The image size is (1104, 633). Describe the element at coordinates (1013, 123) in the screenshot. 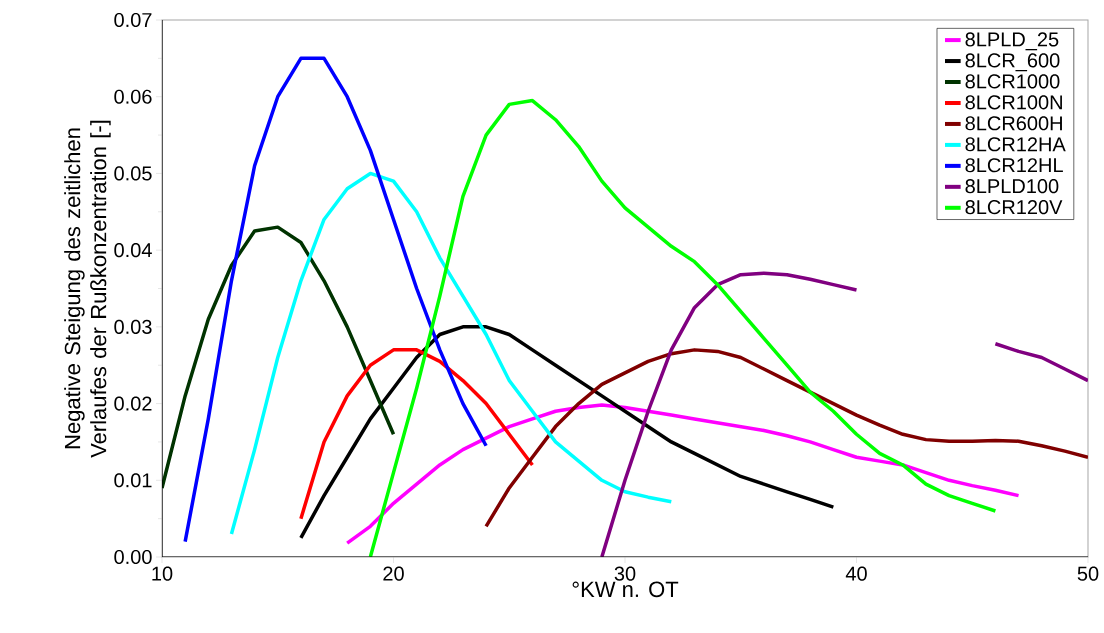

I see `legend-label: 8LCR600H` at that location.